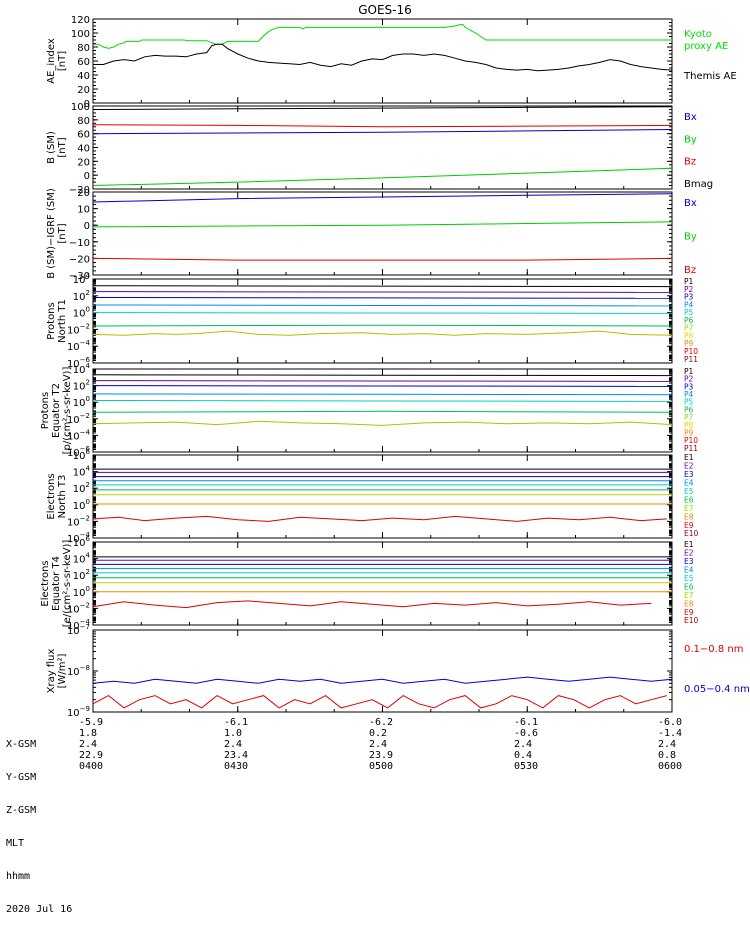  Describe the element at coordinates (51, 147) in the screenshot. I see `y-axis-label: B (SM)` at that location.